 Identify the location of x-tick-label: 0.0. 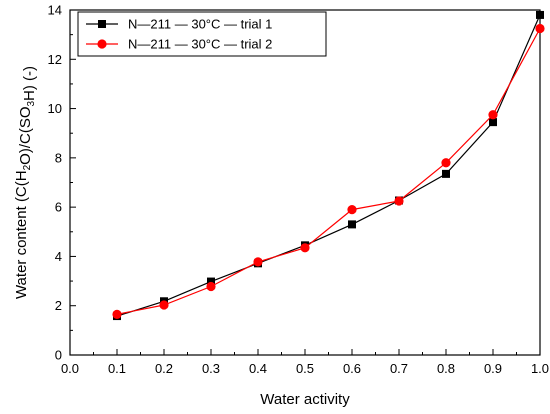
(70, 368).